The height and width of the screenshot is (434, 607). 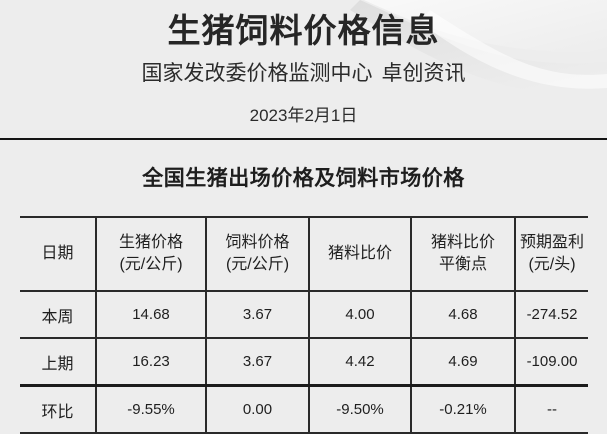 I want to click on cell-hog-price: 16.23, so click(x=150, y=362).